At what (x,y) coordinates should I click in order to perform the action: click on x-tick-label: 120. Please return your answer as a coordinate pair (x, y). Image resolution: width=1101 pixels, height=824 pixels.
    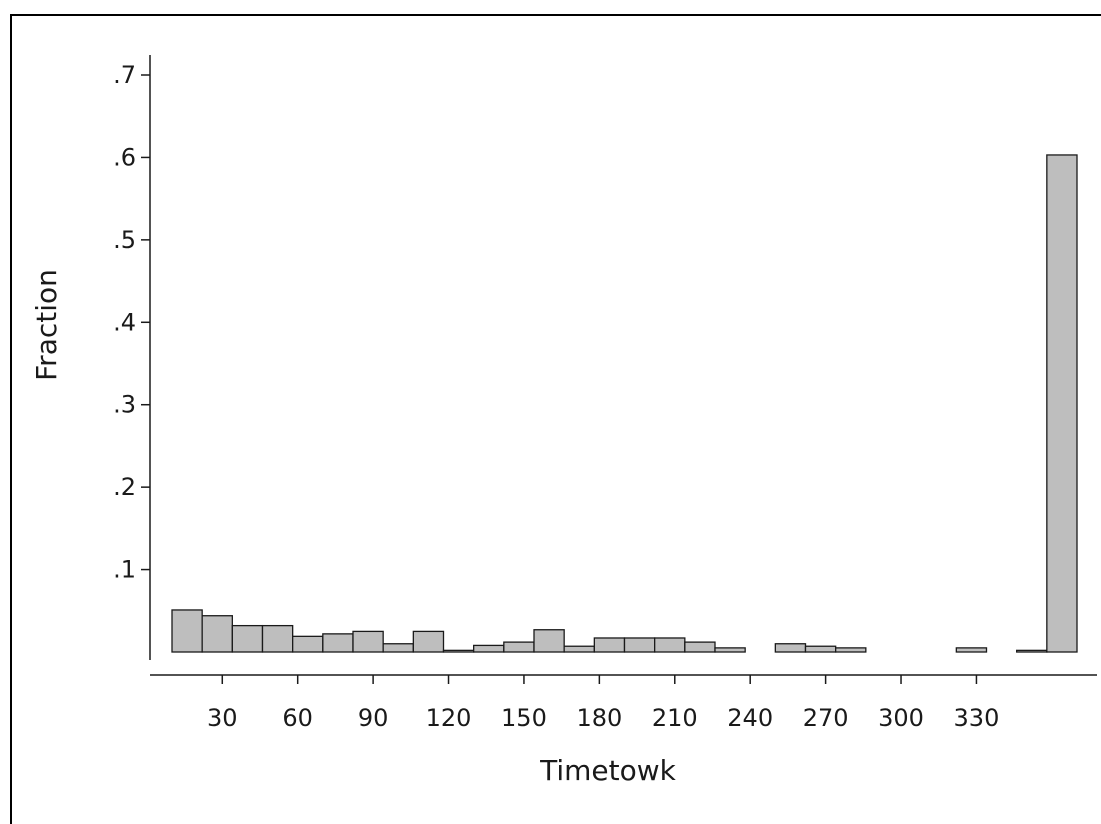
    Looking at the image, I should click on (449, 718).